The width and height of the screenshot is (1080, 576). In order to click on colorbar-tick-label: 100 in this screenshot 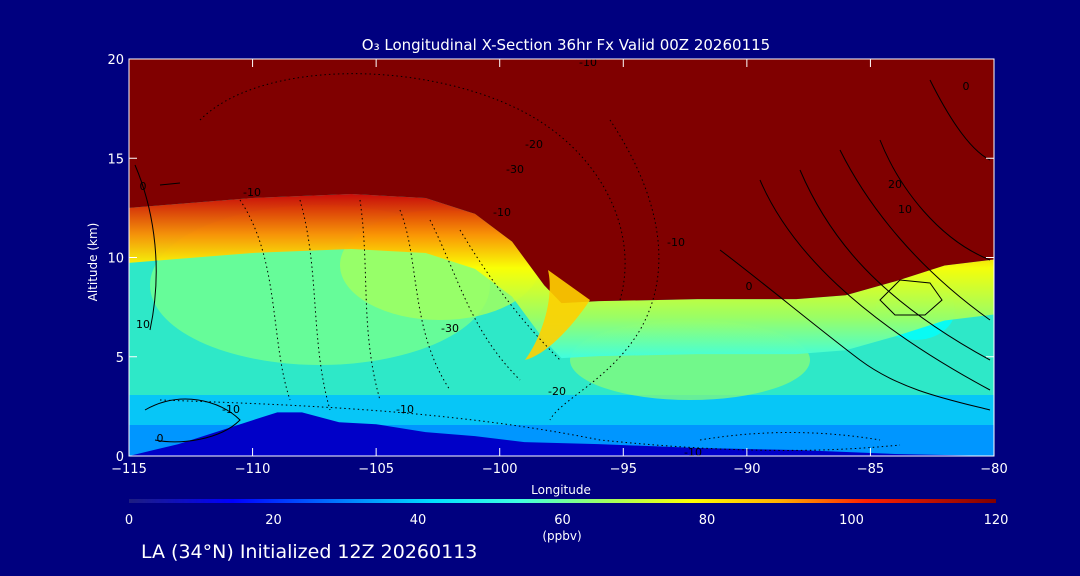, I will do `click(851, 520)`.